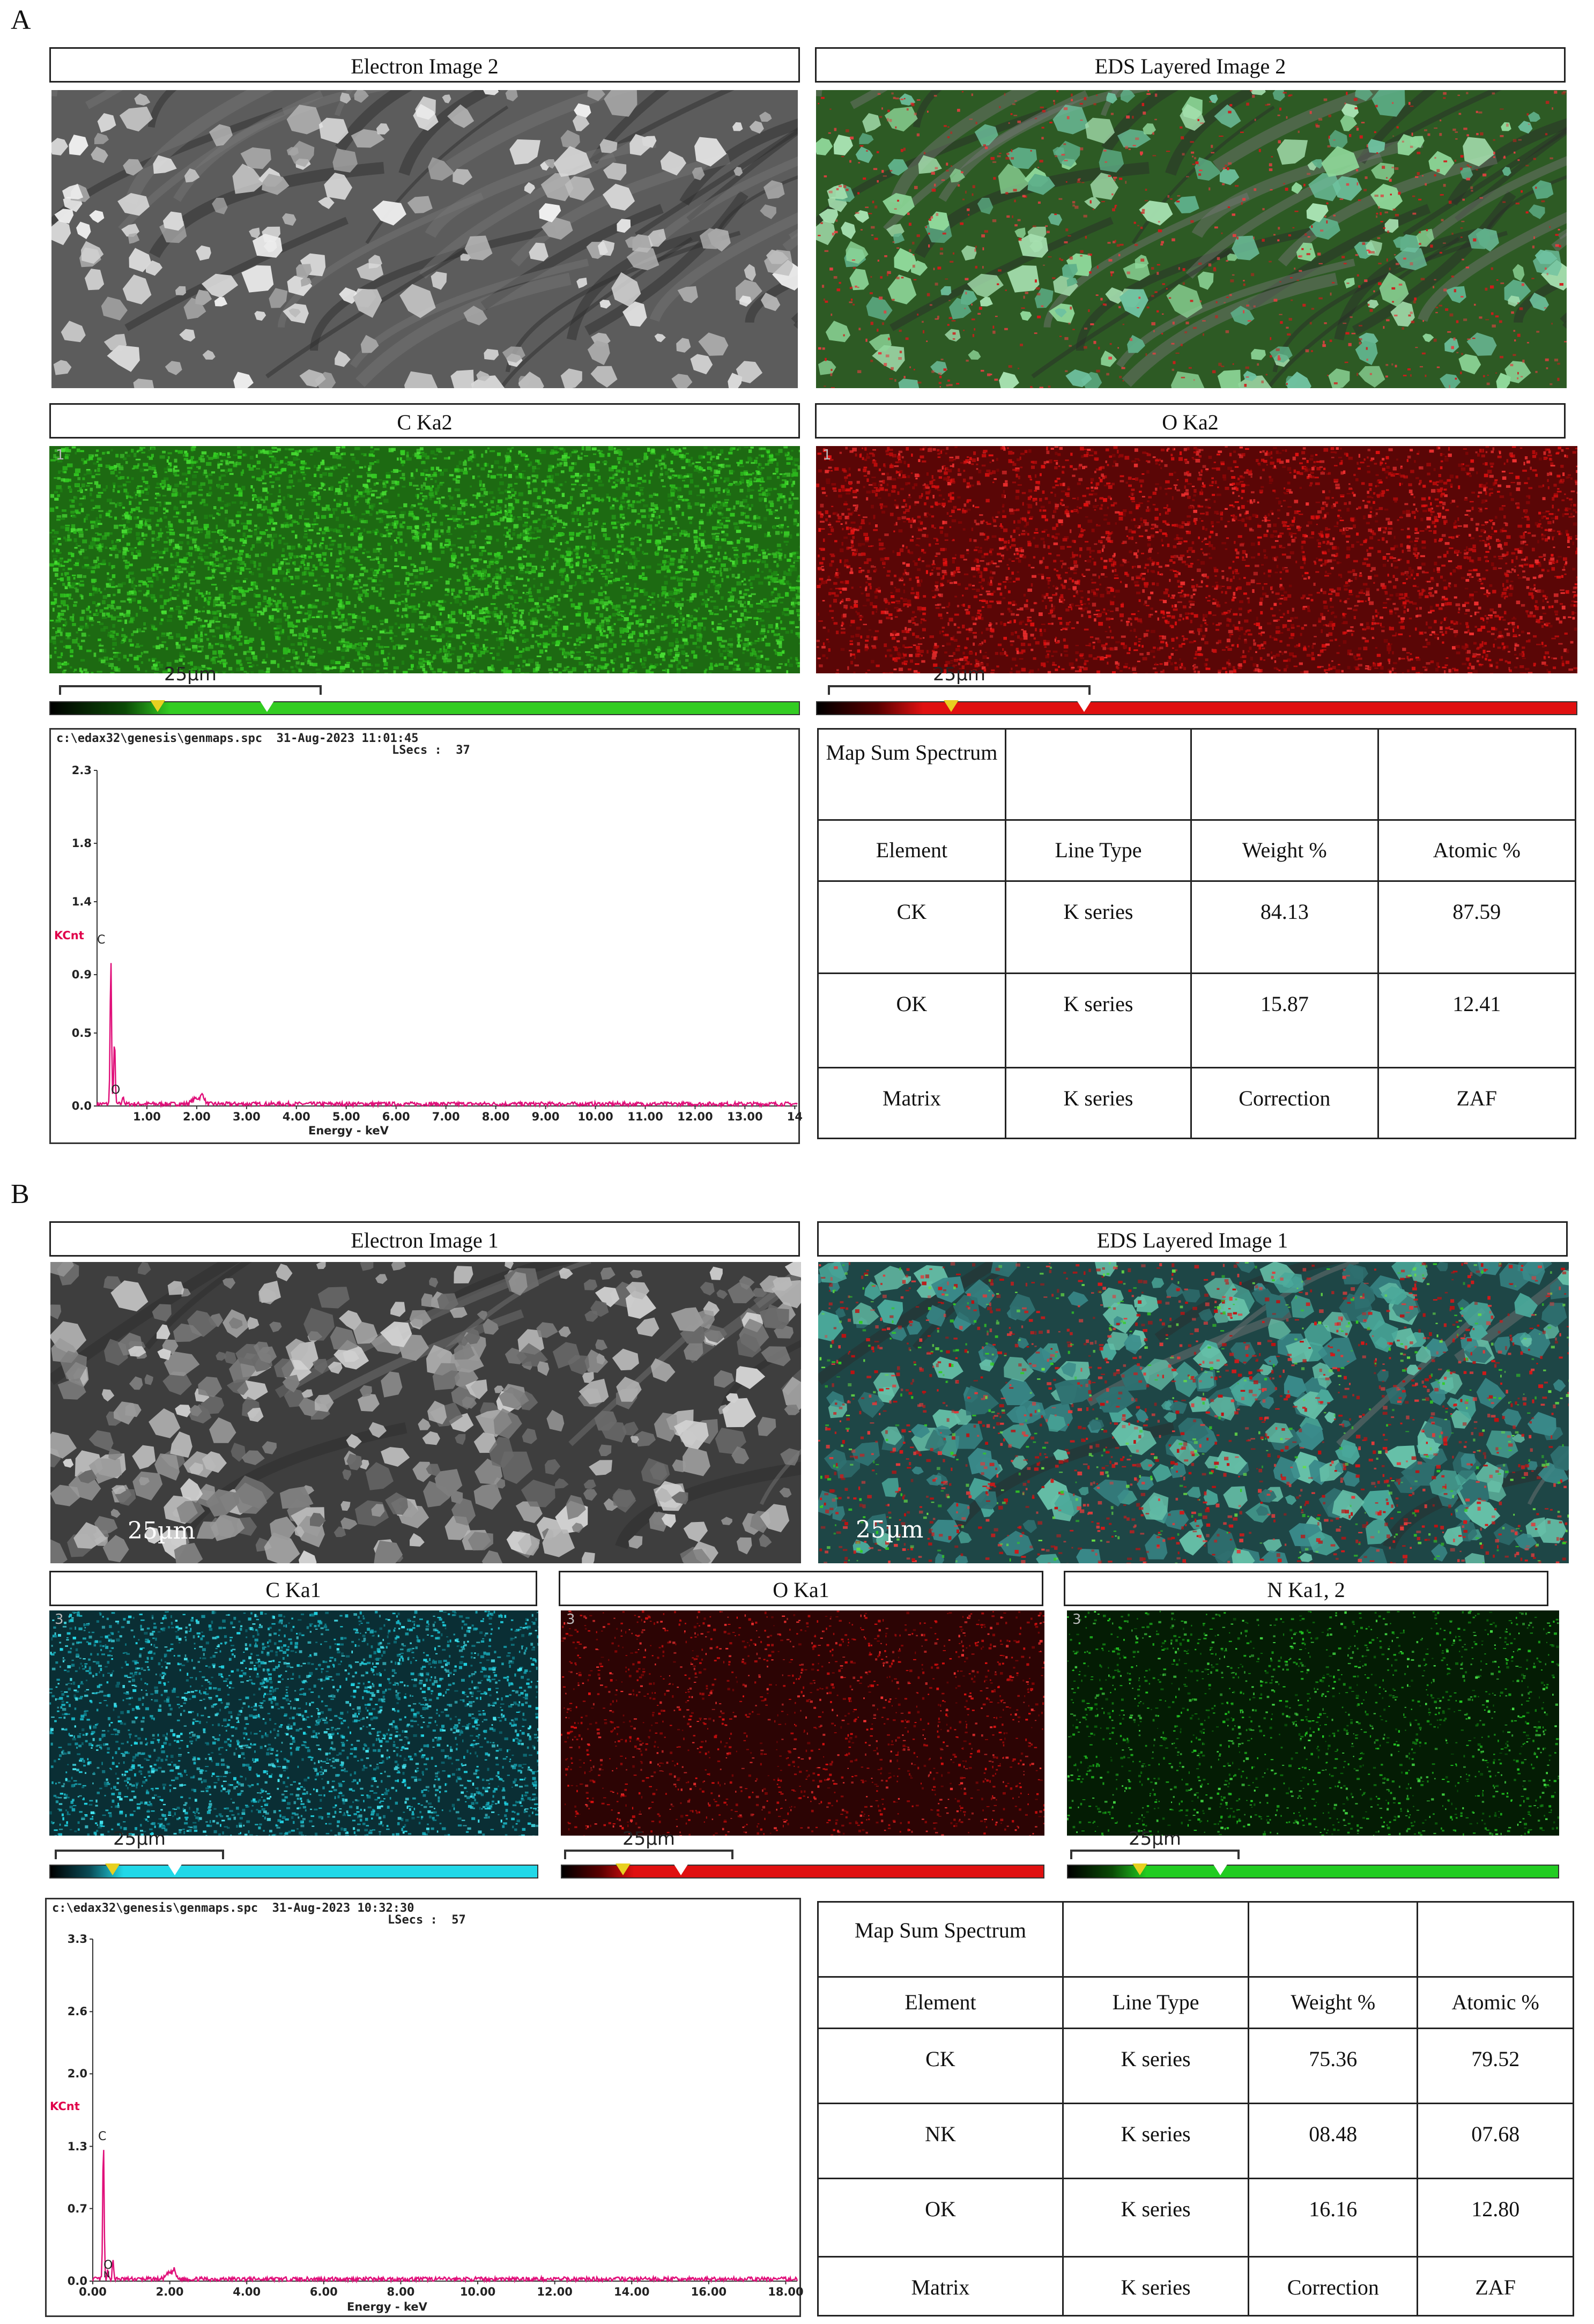 The height and width of the screenshot is (2324, 1594). I want to click on spectrum-live-seconds: LSecs : 57, so click(427, 1920).